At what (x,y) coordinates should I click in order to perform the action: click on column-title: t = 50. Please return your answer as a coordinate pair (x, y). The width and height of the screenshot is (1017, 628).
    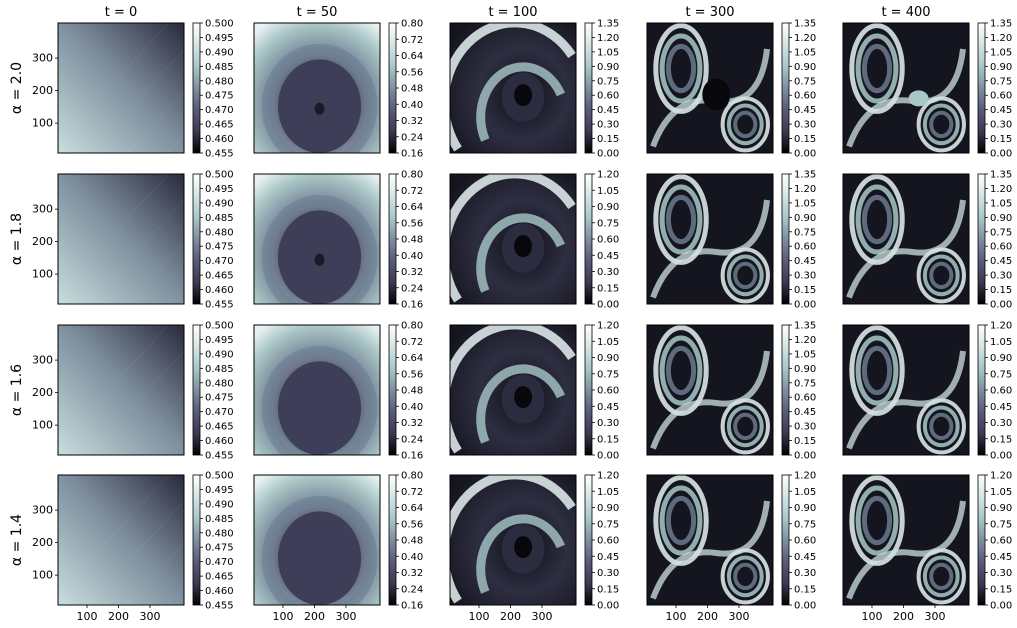
    Looking at the image, I should click on (317, 12).